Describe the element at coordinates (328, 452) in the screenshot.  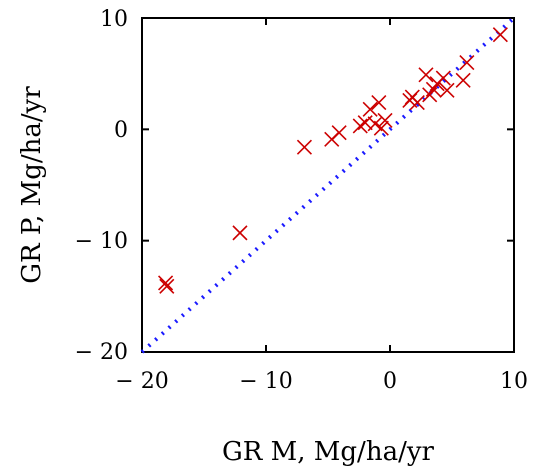
I see `x-axis-label: GR M, Mg/ha/yr` at that location.